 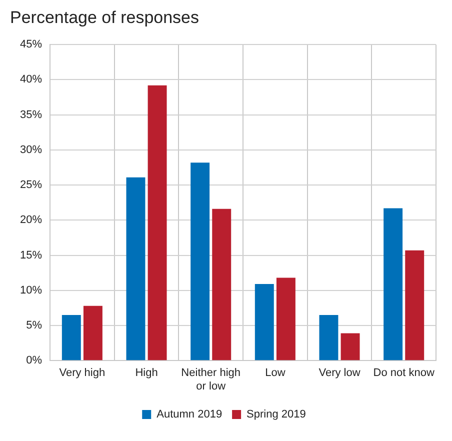 I want to click on y-tick-label: 45%, so click(x=31, y=44).